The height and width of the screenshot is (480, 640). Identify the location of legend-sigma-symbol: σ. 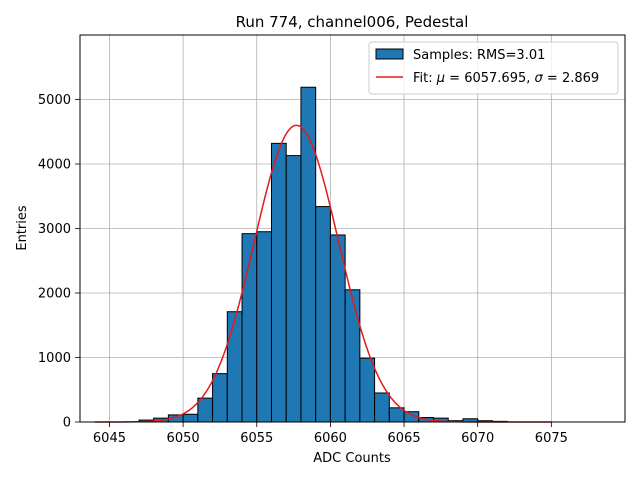
(539, 78).